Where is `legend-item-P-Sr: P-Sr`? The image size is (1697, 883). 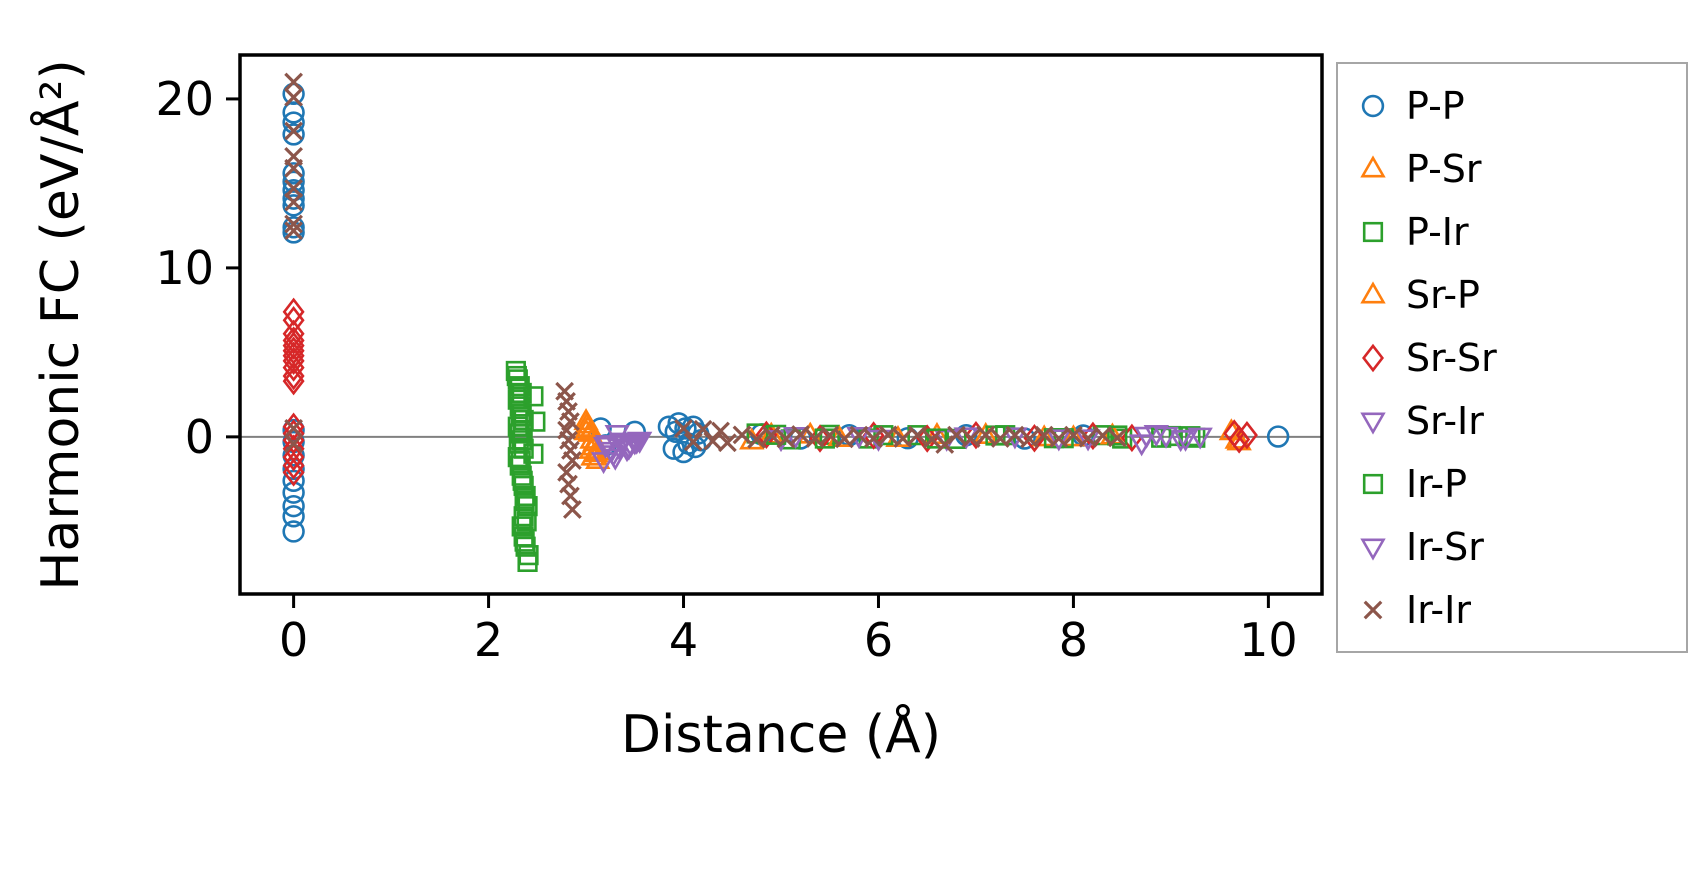
legend-item-P-Sr: P-Sr is located at coordinates (1515, 168).